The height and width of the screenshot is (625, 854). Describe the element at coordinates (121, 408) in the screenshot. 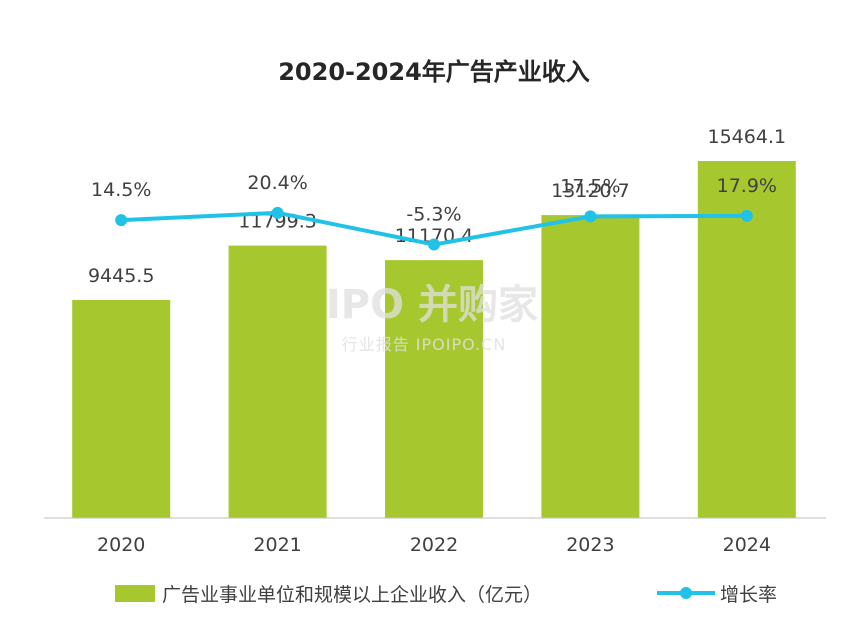

I see `bar-2020` at that location.